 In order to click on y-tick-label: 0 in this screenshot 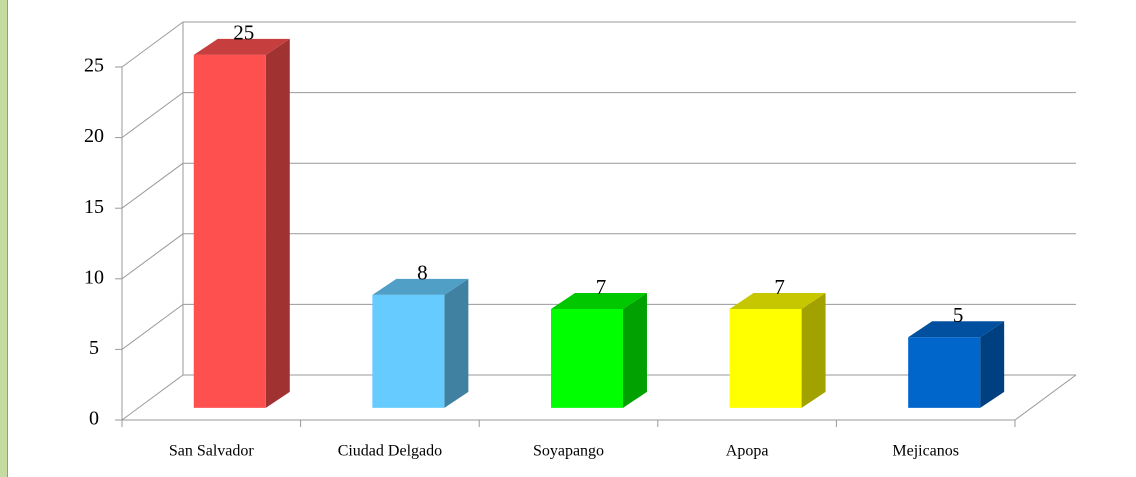, I will do `click(94, 419)`.